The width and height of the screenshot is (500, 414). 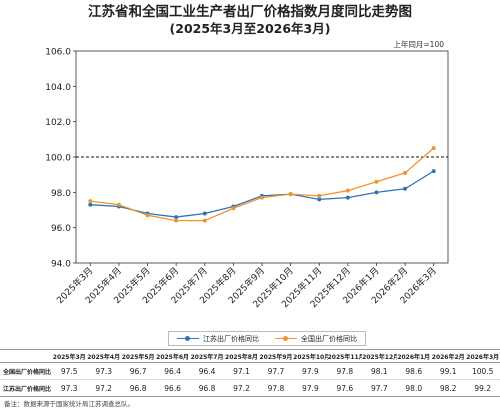 I want to click on chart-subtitle: (2025年3月至2026年3月), so click(x=250, y=28).